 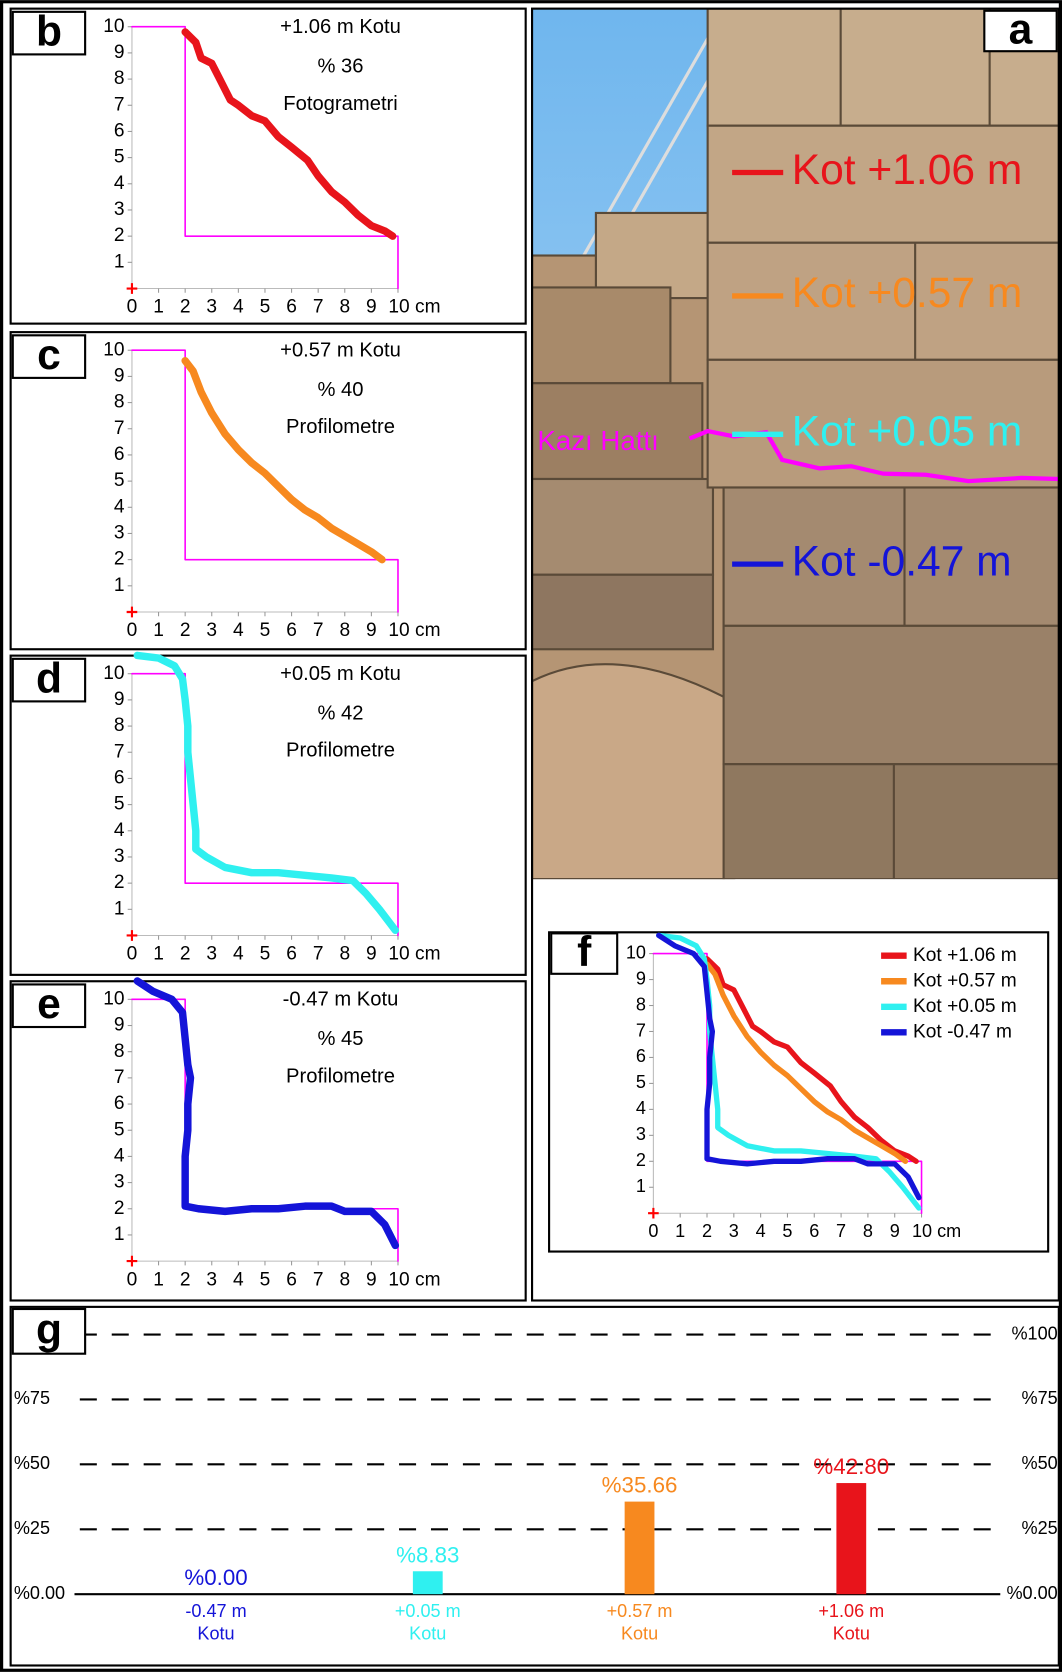 What do you see at coordinates (1021, 29) in the screenshot?
I see `panel-letter: a` at bounding box center [1021, 29].